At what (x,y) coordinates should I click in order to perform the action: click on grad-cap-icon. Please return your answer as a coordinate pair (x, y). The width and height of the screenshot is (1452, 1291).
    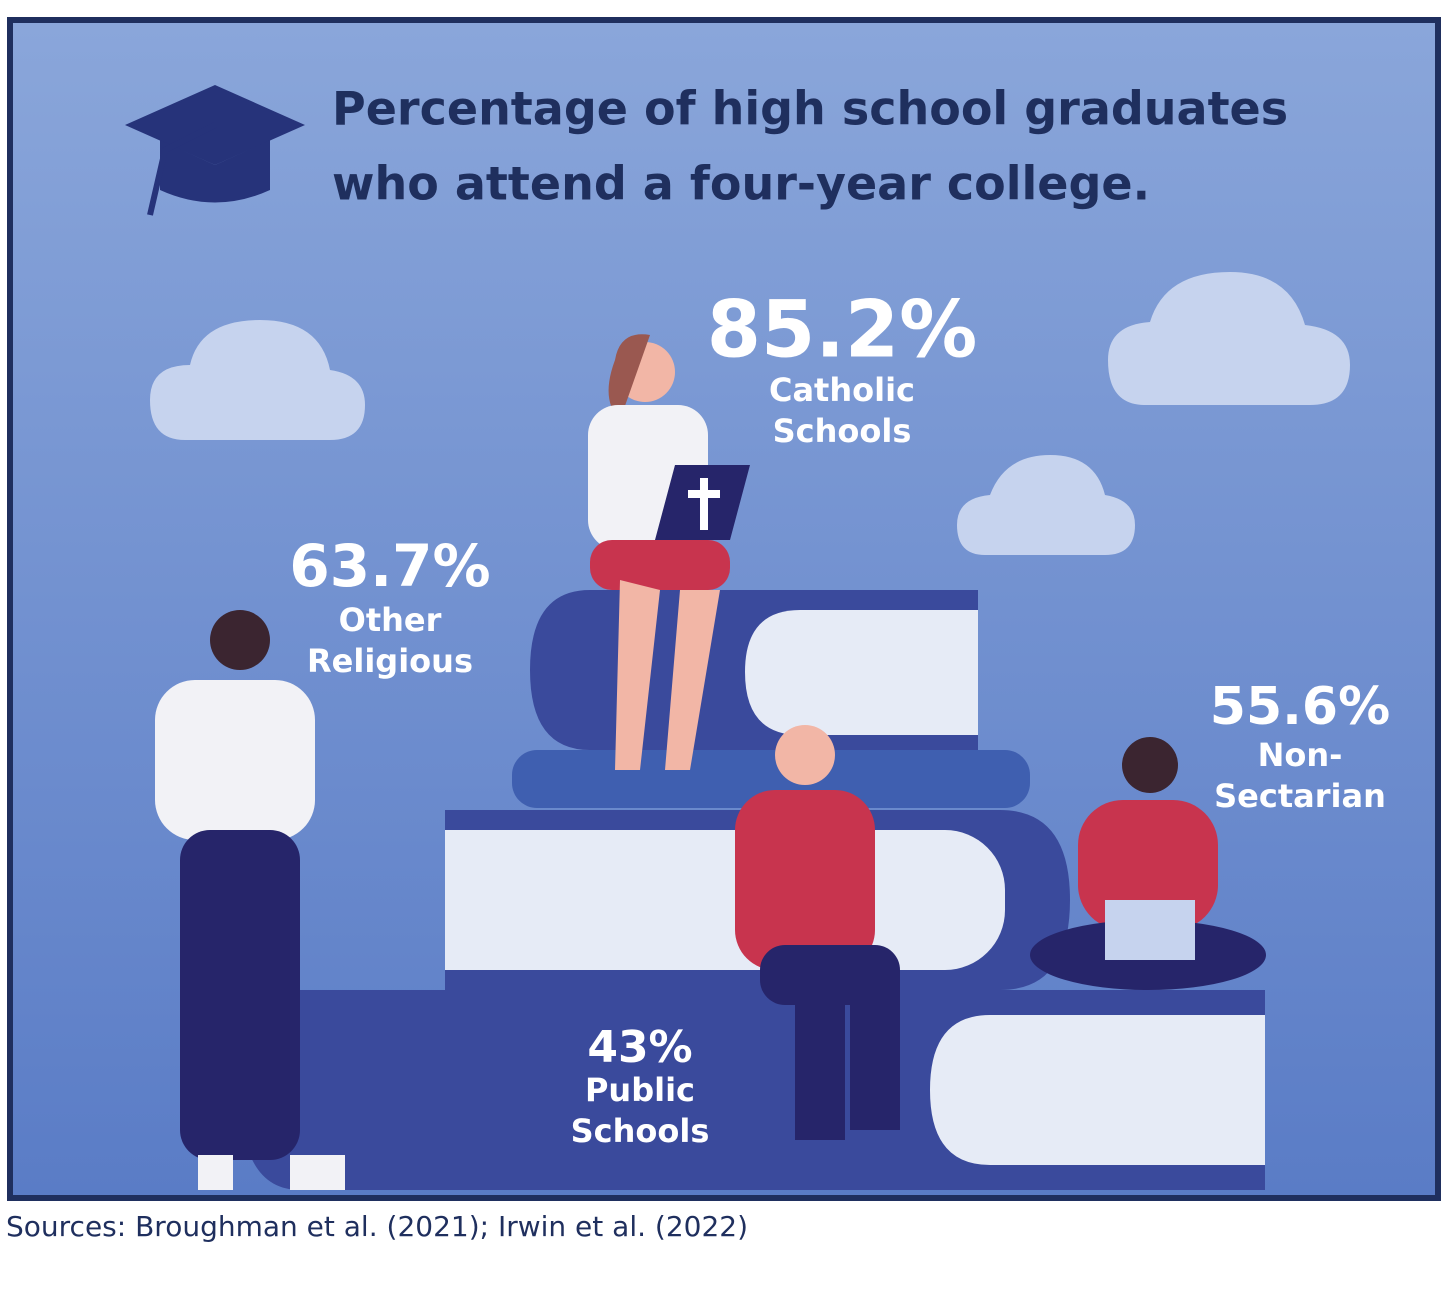
    Looking at the image, I should click on (215, 150).